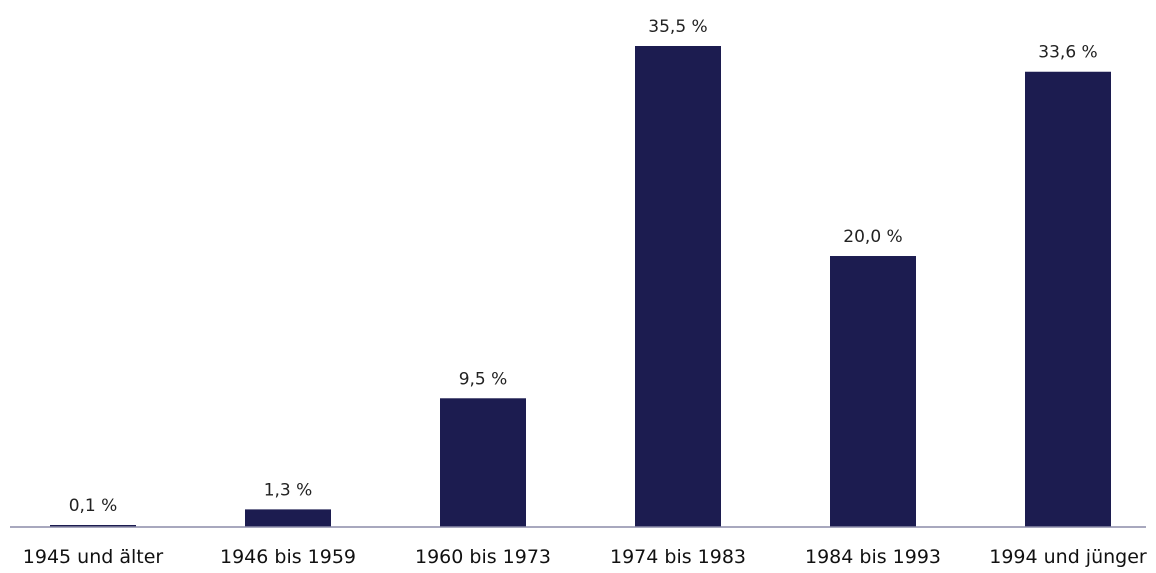 Image resolution: width=1156 pixels, height=573 pixels. Describe the element at coordinates (288, 490) in the screenshot. I see `bar-value-label: 1,3 %` at that location.